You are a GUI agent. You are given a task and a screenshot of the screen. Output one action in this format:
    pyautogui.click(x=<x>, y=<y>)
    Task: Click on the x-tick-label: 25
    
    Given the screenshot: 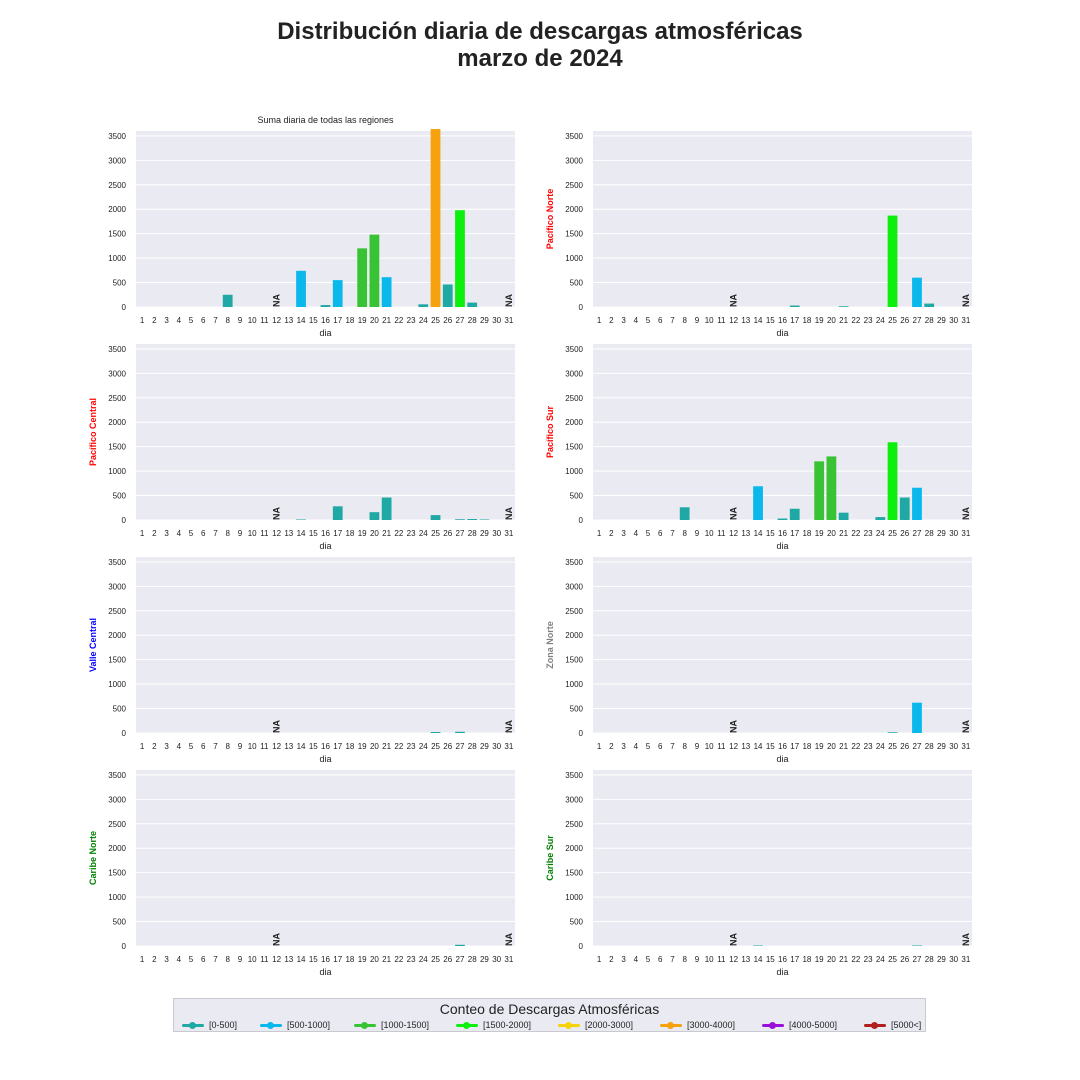 What is the action you would take?
    pyautogui.click(x=892, y=533)
    